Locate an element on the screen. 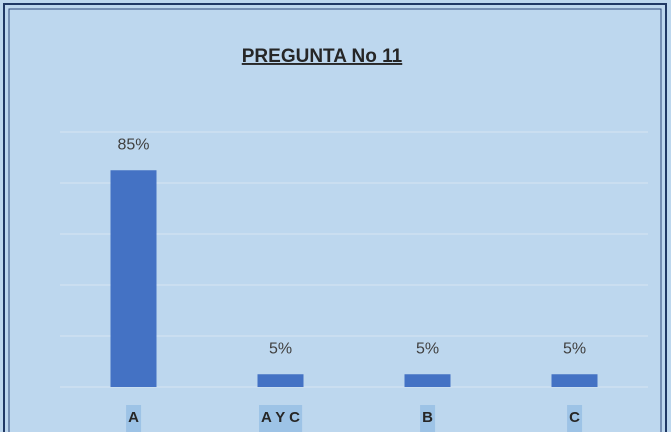 The height and width of the screenshot is (437, 671). x-tick-label: A is located at coordinates (133, 417).